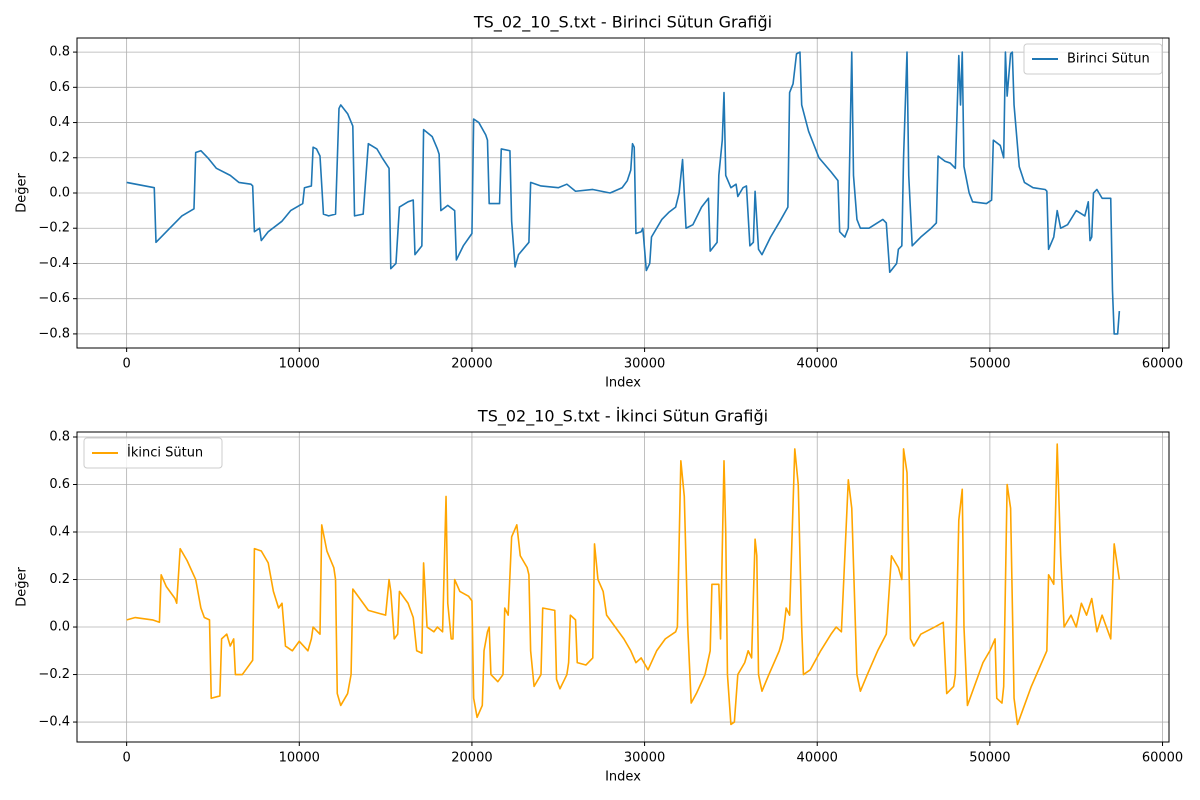 The width and height of the screenshot is (1200, 800). What do you see at coordinates (622, 23) in the screenshot?
I see `chart-title: TS_02_10_S.txt - Birinci Sütun Grafiği` at bounding box center [622, 23].